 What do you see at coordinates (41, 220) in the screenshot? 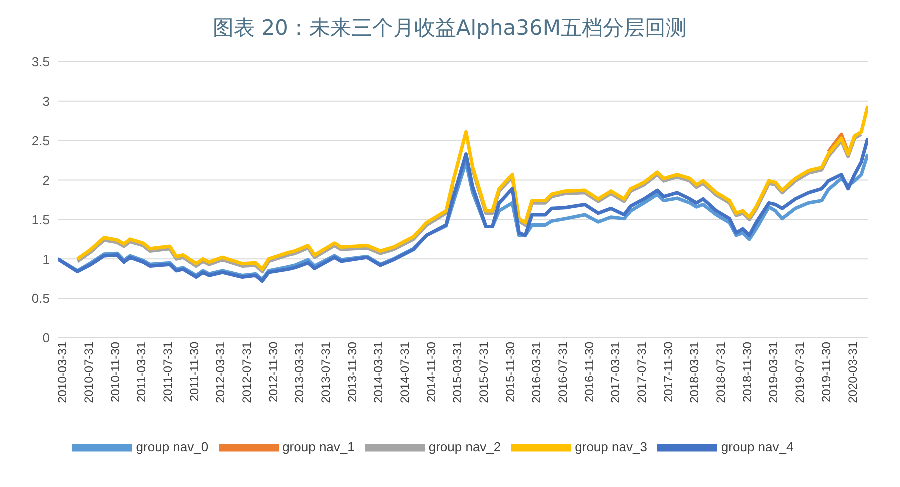
I see `y-tick-label: 1.5` at bounding box center [41, 220].